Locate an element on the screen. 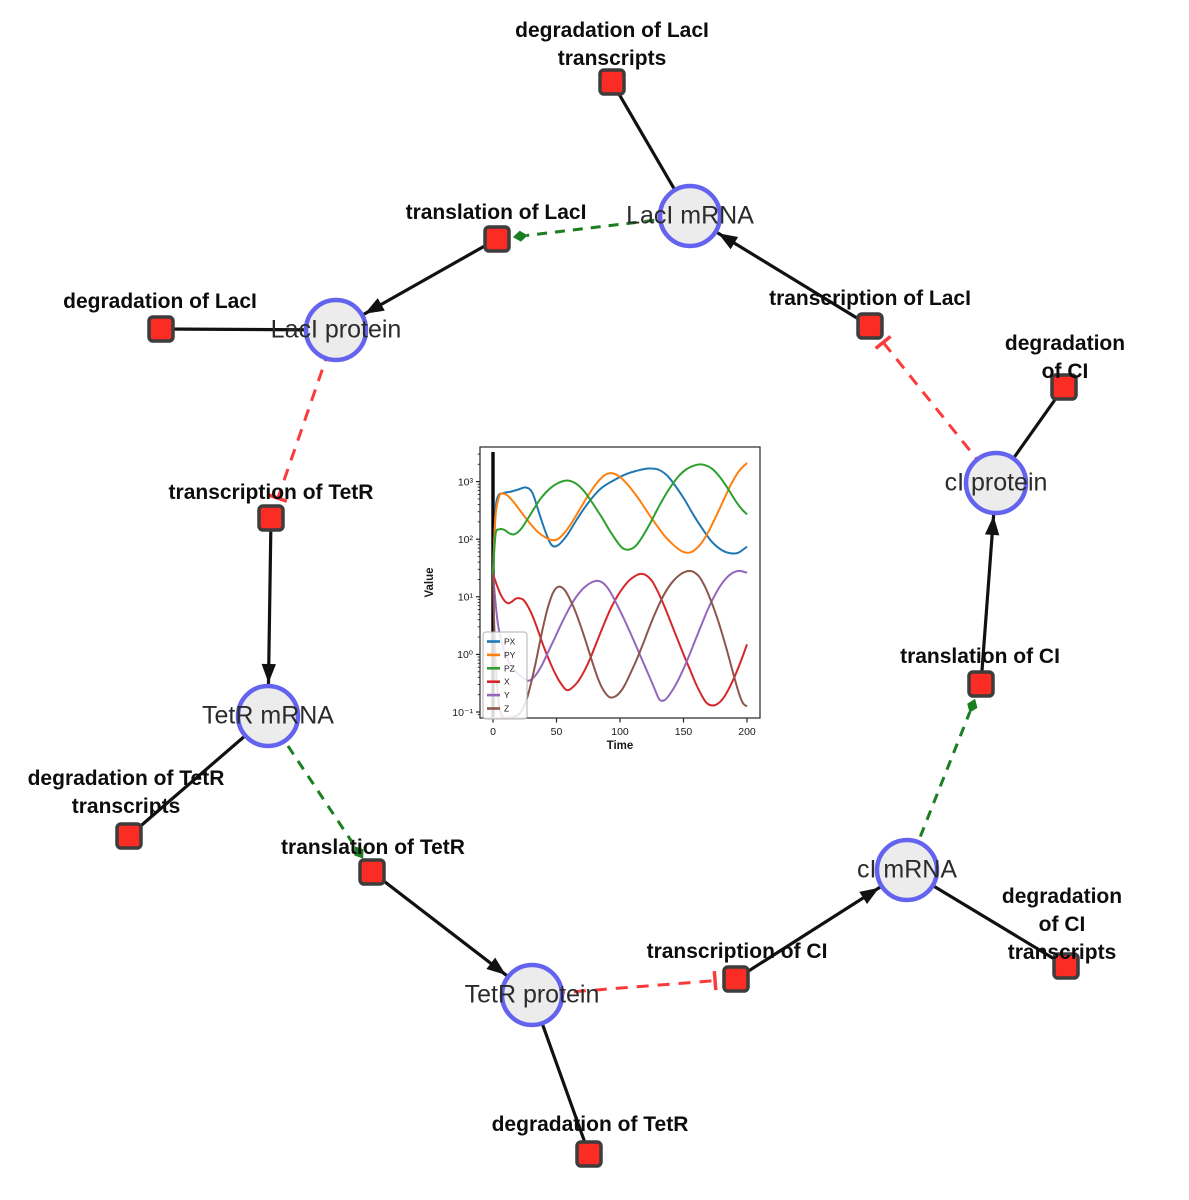  reaction-node-deg_lacI_tx is located at coordinates (612, 82).